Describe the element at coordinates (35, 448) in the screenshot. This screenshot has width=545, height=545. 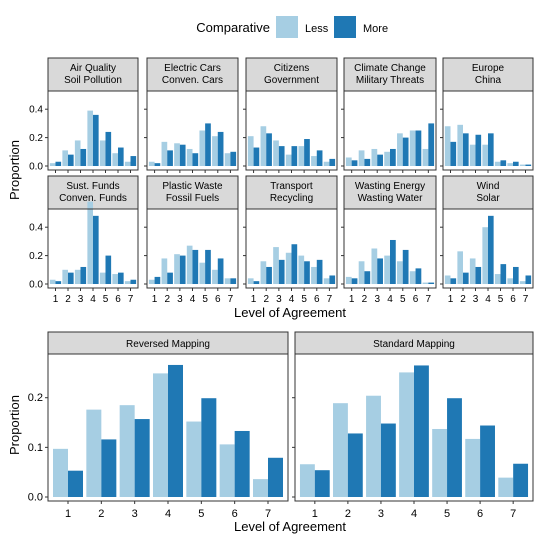
I see `y-tick-label: 0.1` at that location.